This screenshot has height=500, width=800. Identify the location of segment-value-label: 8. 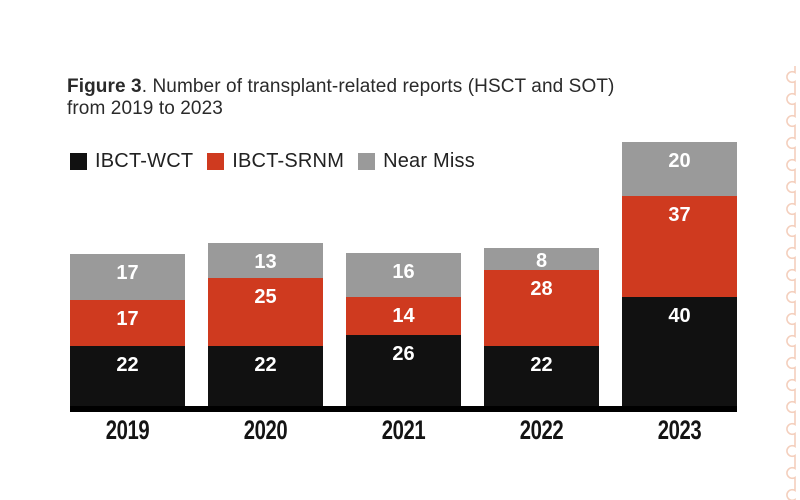
(541, 261).